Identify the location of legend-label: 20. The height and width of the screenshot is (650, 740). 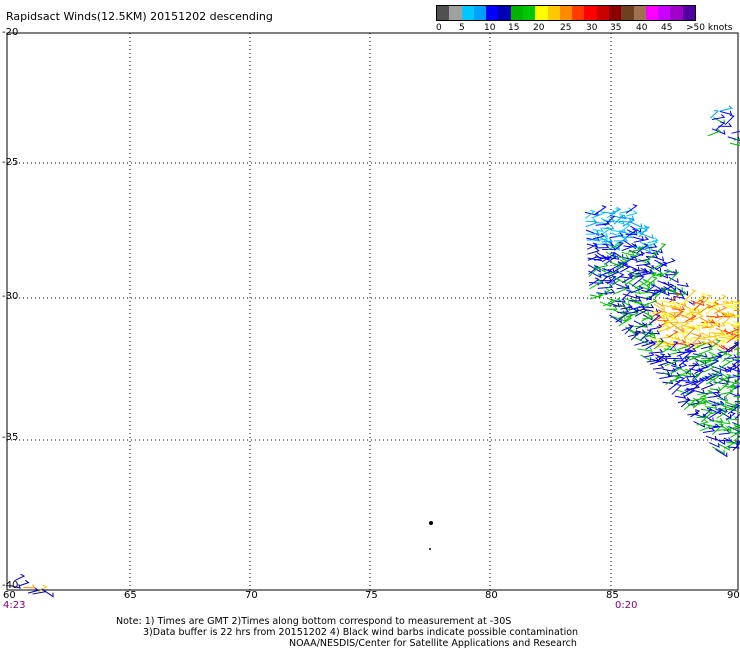
(539, 28).